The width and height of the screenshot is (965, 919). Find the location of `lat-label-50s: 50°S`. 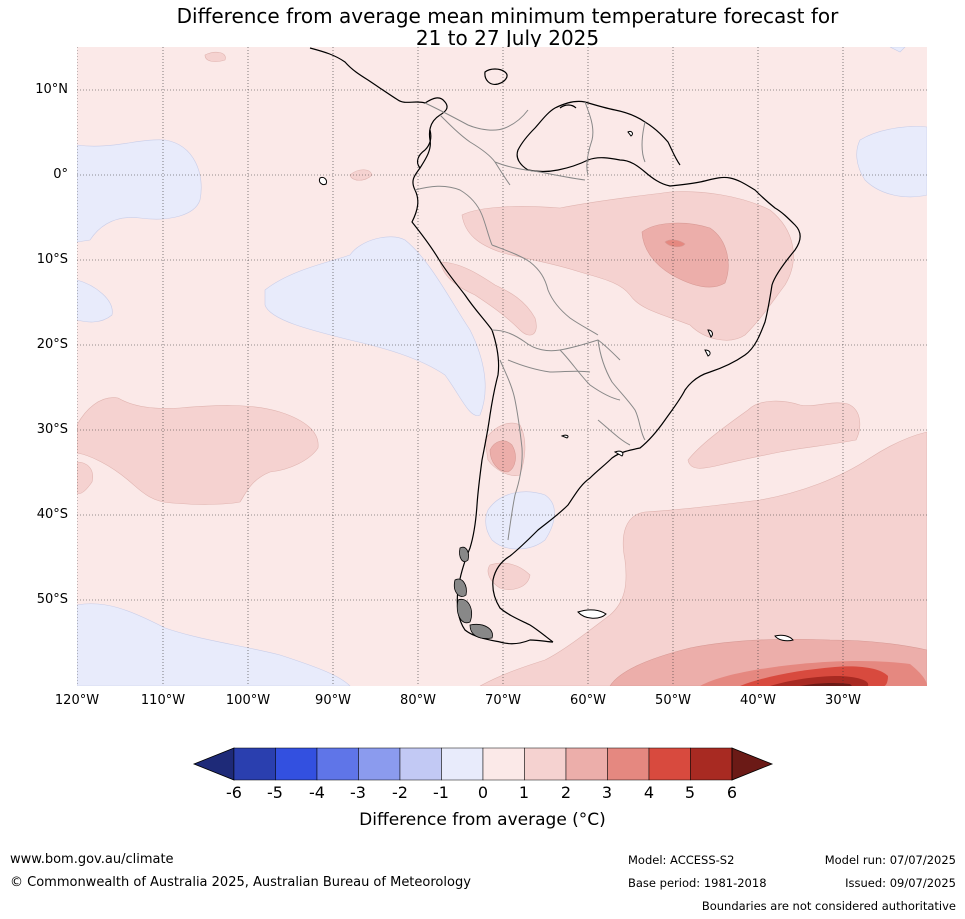

lat-label-50s: 50°S is located at coordinates (52, 599).